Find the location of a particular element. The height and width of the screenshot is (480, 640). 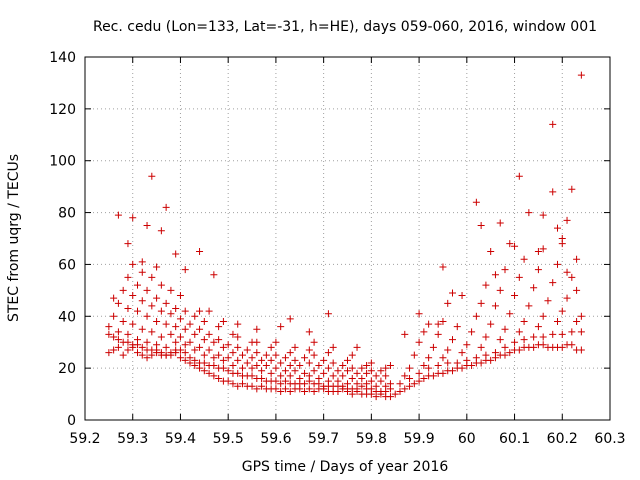

x-tick-label: 59.7 is located at coordinates (323, 439).